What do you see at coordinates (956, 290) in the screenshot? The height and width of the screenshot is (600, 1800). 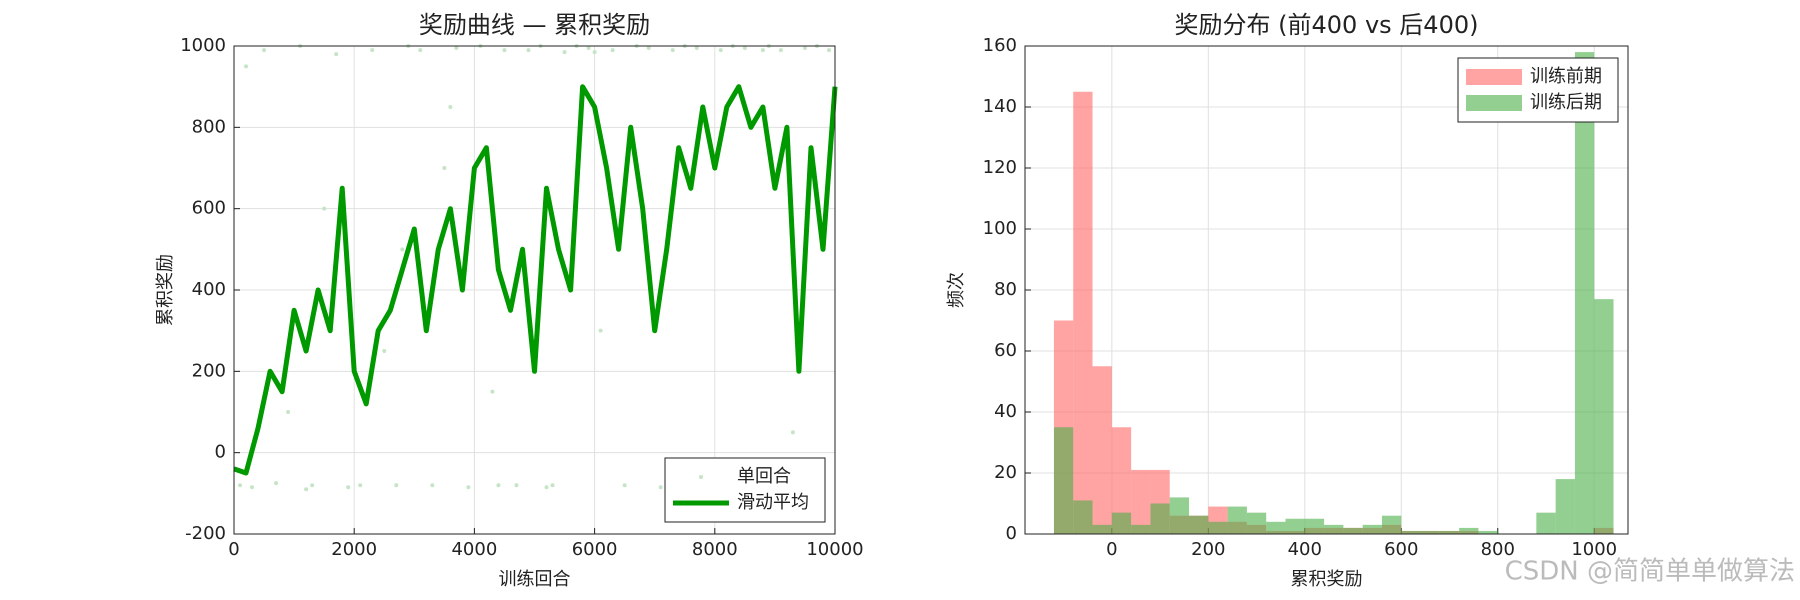 I see `y-axis-label: 频次` at bounding box center [956, 290].